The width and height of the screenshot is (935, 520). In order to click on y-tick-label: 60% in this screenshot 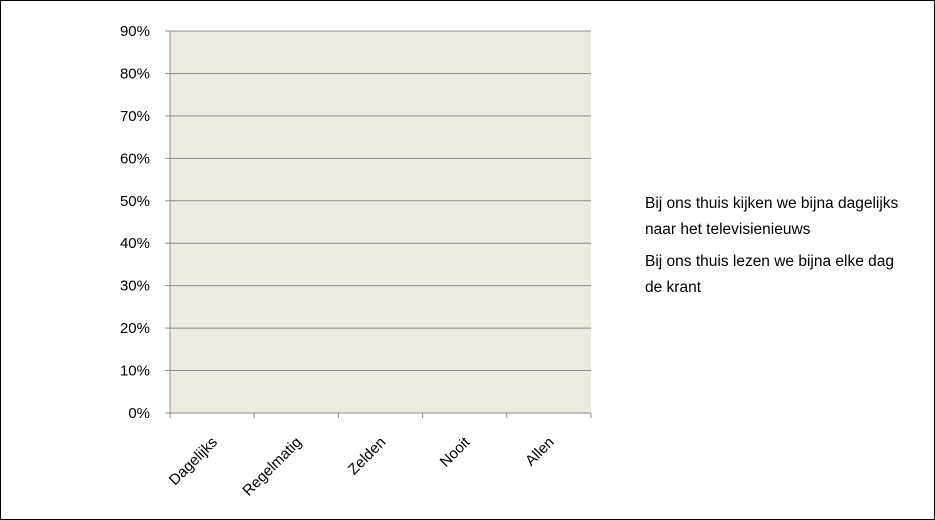, I will do `click(135, 158)`.